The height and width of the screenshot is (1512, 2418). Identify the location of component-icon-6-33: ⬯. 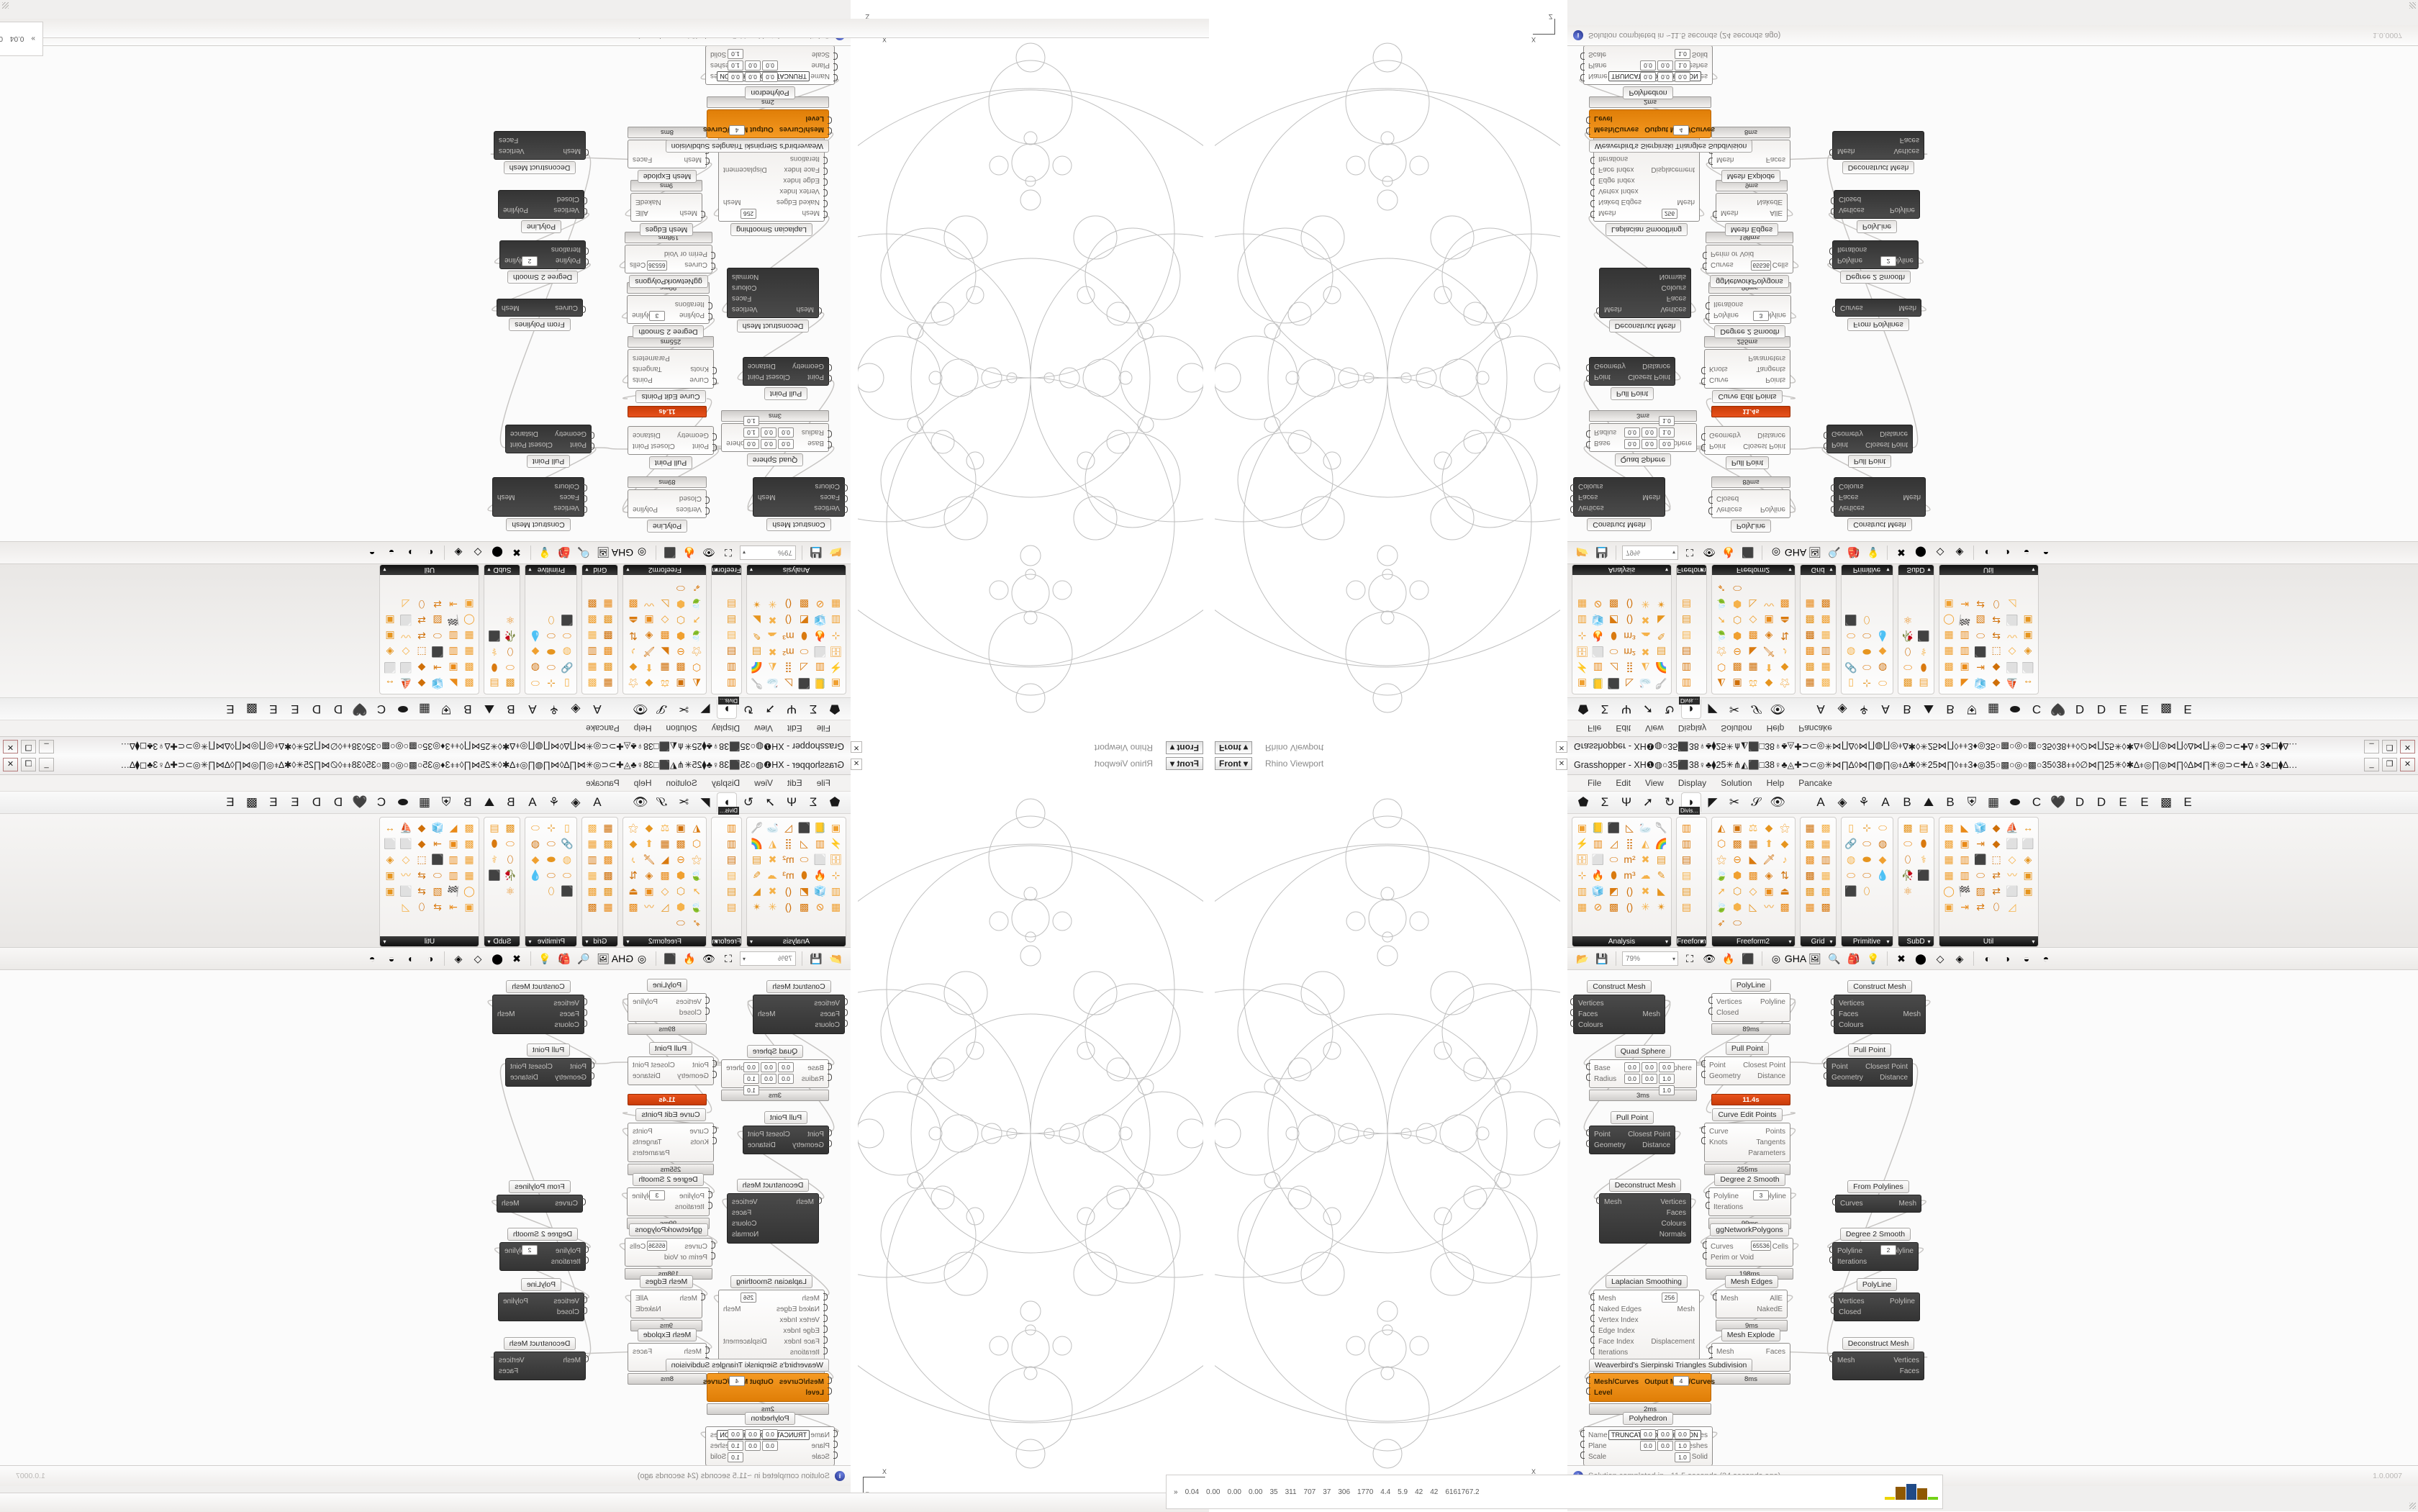
(1996, 605).